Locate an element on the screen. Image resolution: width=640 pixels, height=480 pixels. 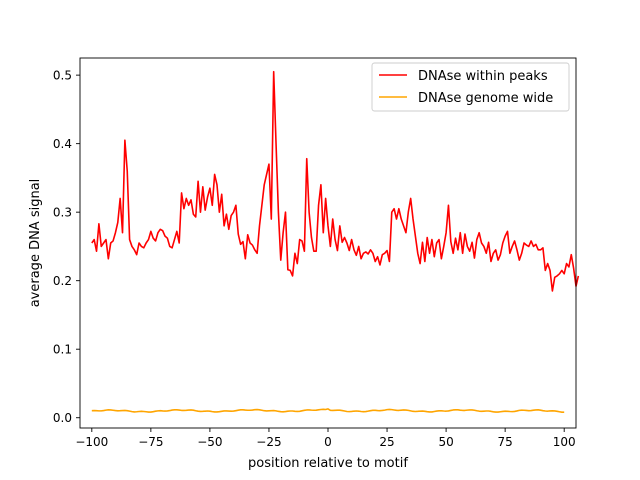
x-axis-ticks: −100 −75 −50 −25 0 25 50 75 100 is located at coordinates (325, 438).